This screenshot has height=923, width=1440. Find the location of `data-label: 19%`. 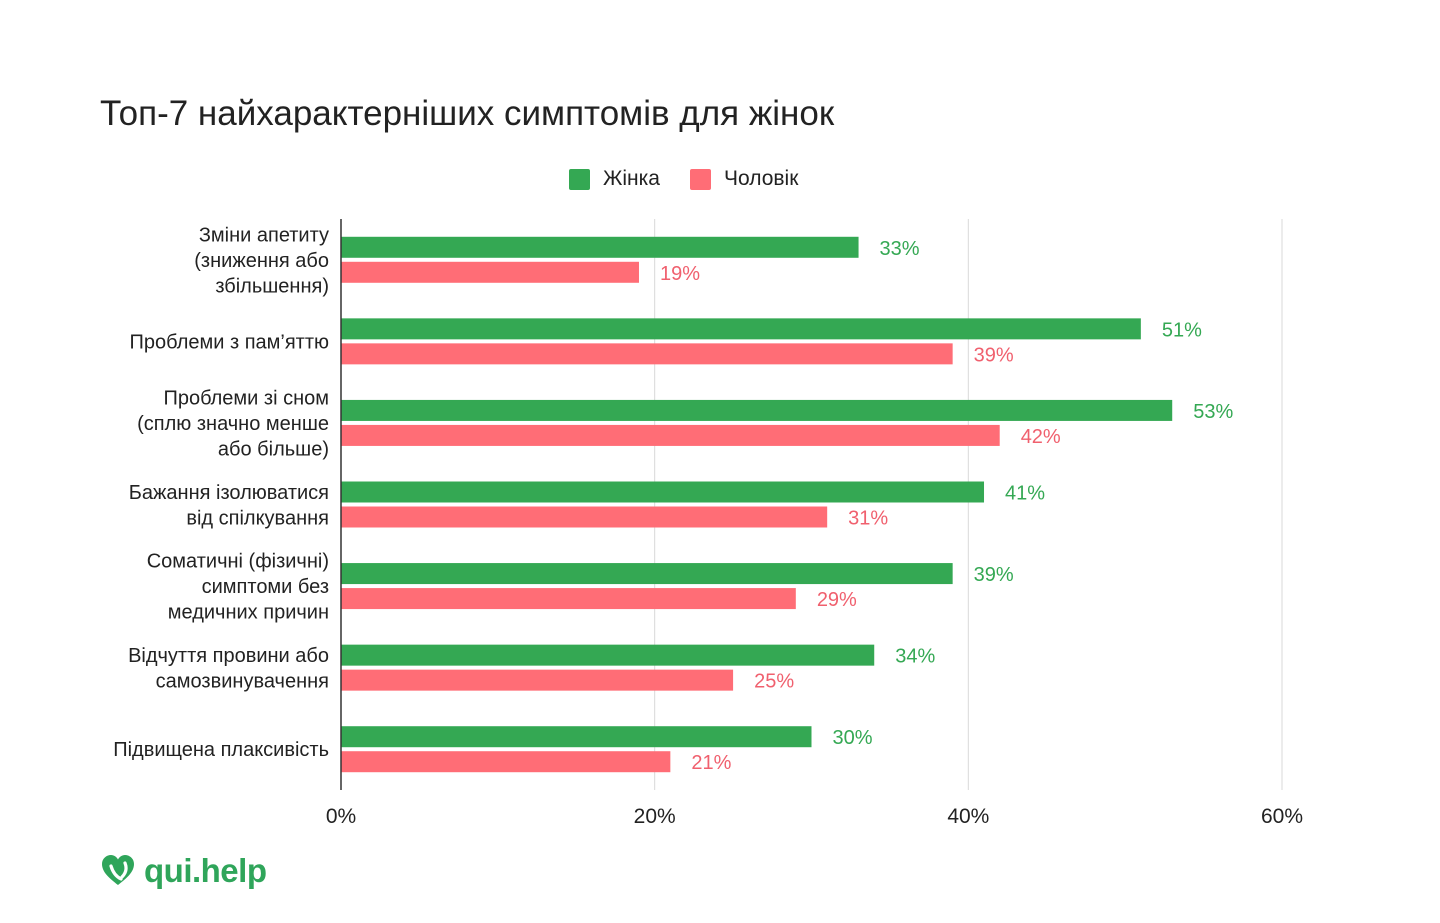

data-label: 19% is located at coordinates (680, 274).